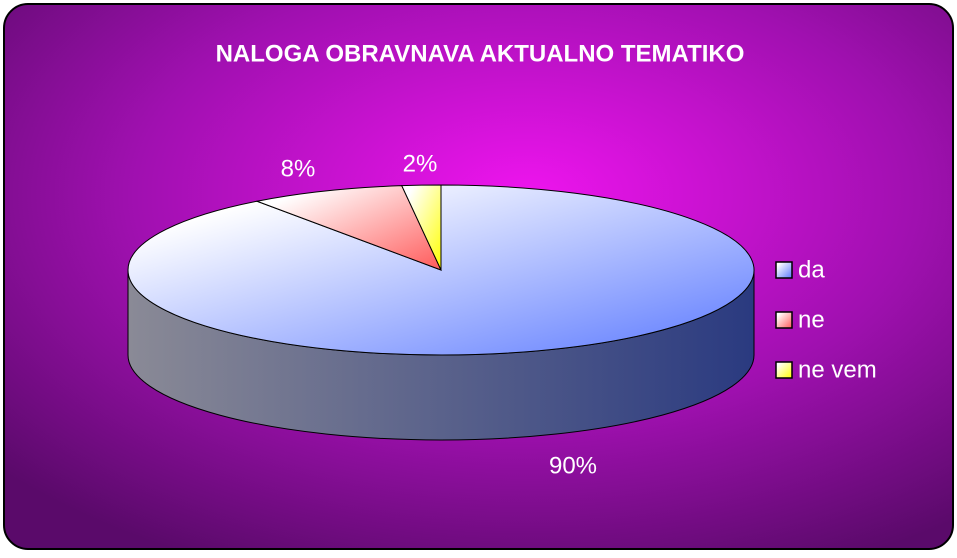 Image resolution: width=957 pixels, height=558 pixels. Describe the element at coordinates (837, 369) in the screenshot. I see `legend-label: ne vem` at that location.